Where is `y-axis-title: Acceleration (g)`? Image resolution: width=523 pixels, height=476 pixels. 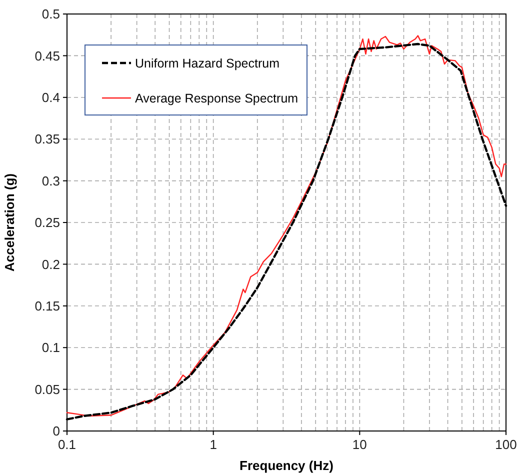 y-axis-title: Acceleration (g) is located at coordinates (9, 222).